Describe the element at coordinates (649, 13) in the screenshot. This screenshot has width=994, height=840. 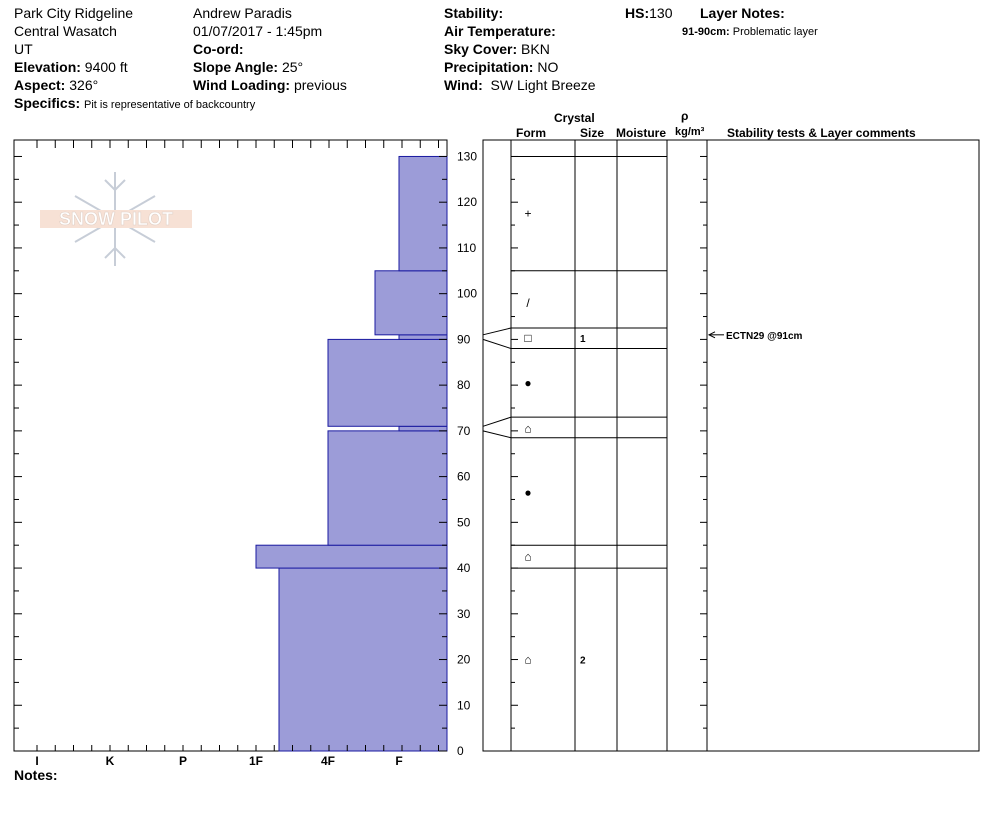
I see `hs: HS:130` at that location.